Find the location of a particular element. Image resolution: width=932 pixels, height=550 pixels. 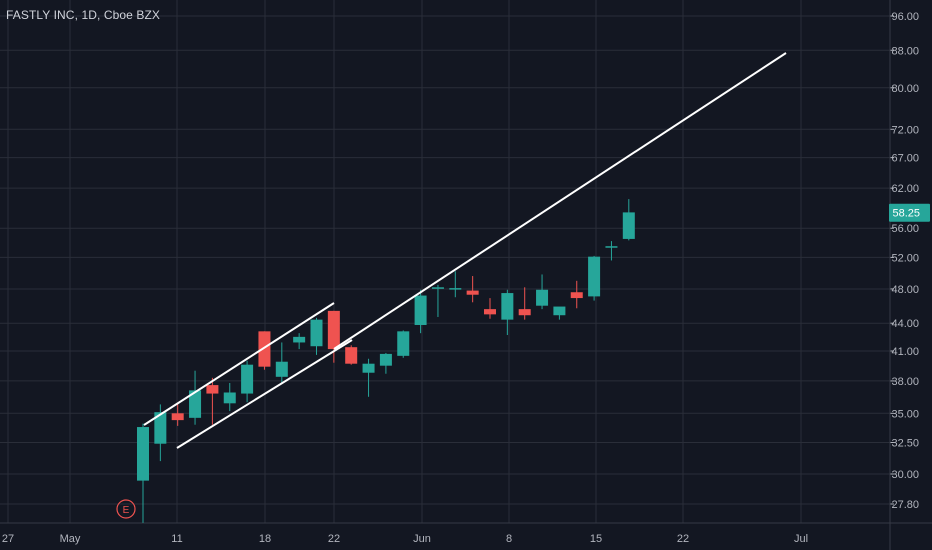

x-tick-label: 11 is located at coordinates (176, 539).